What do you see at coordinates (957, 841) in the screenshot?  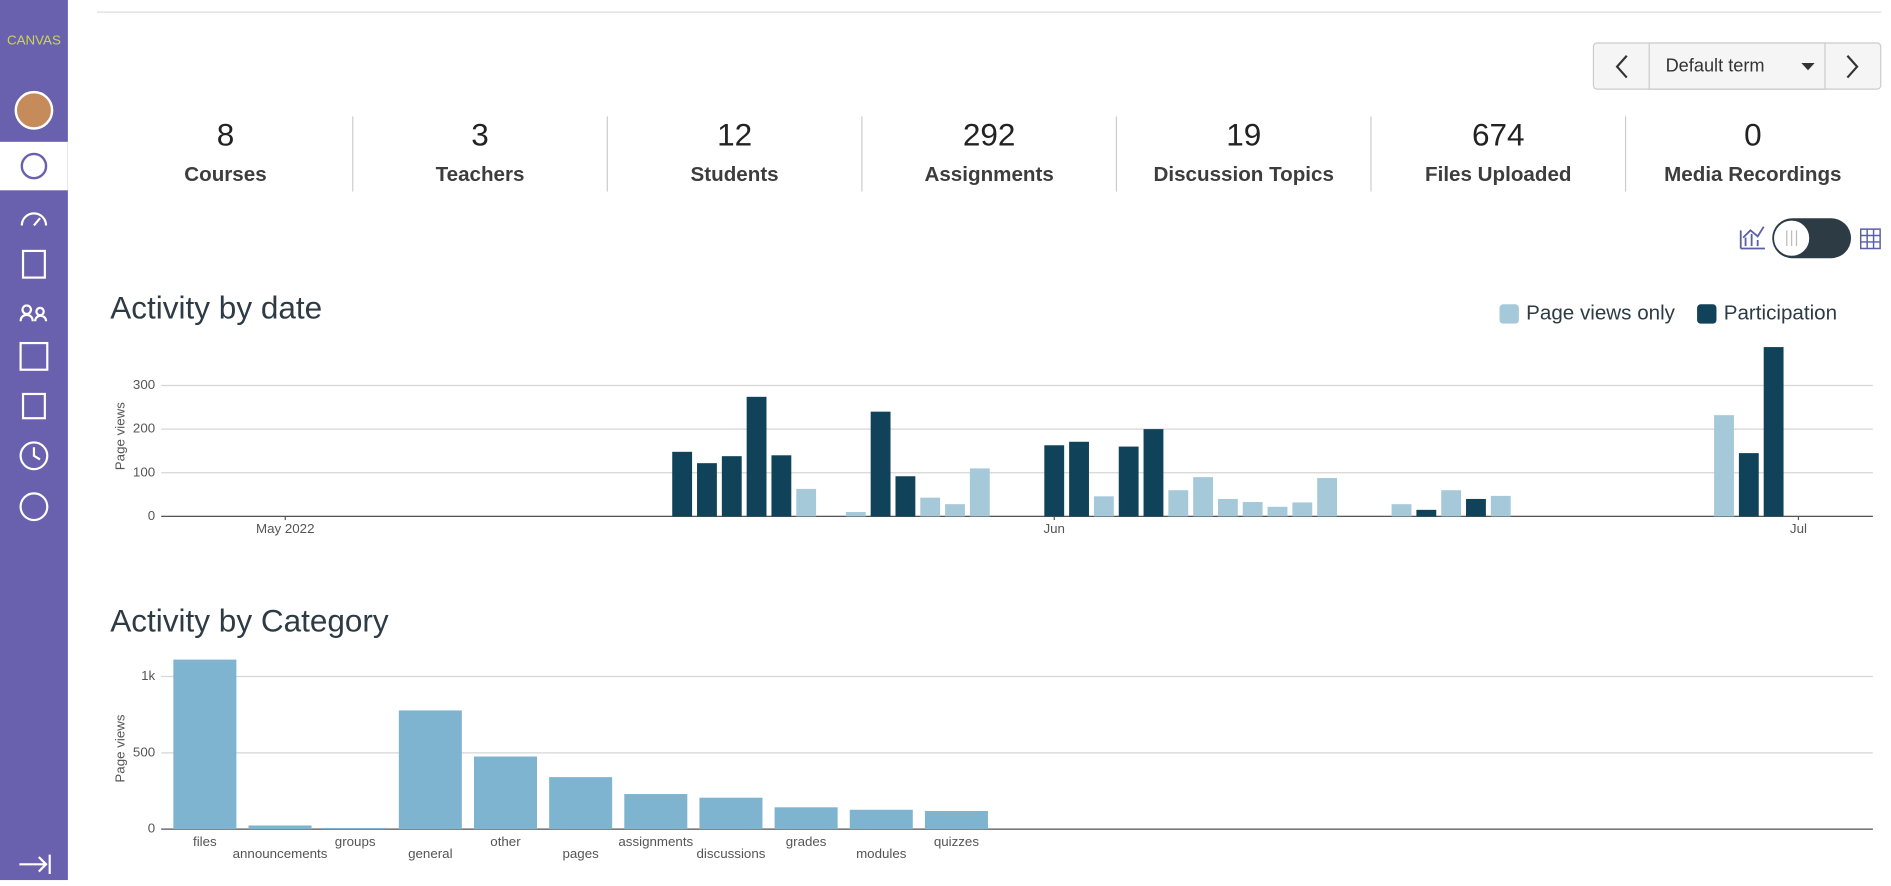 I see `x-tick-label: quizzes` at bounding box center [957, 841].